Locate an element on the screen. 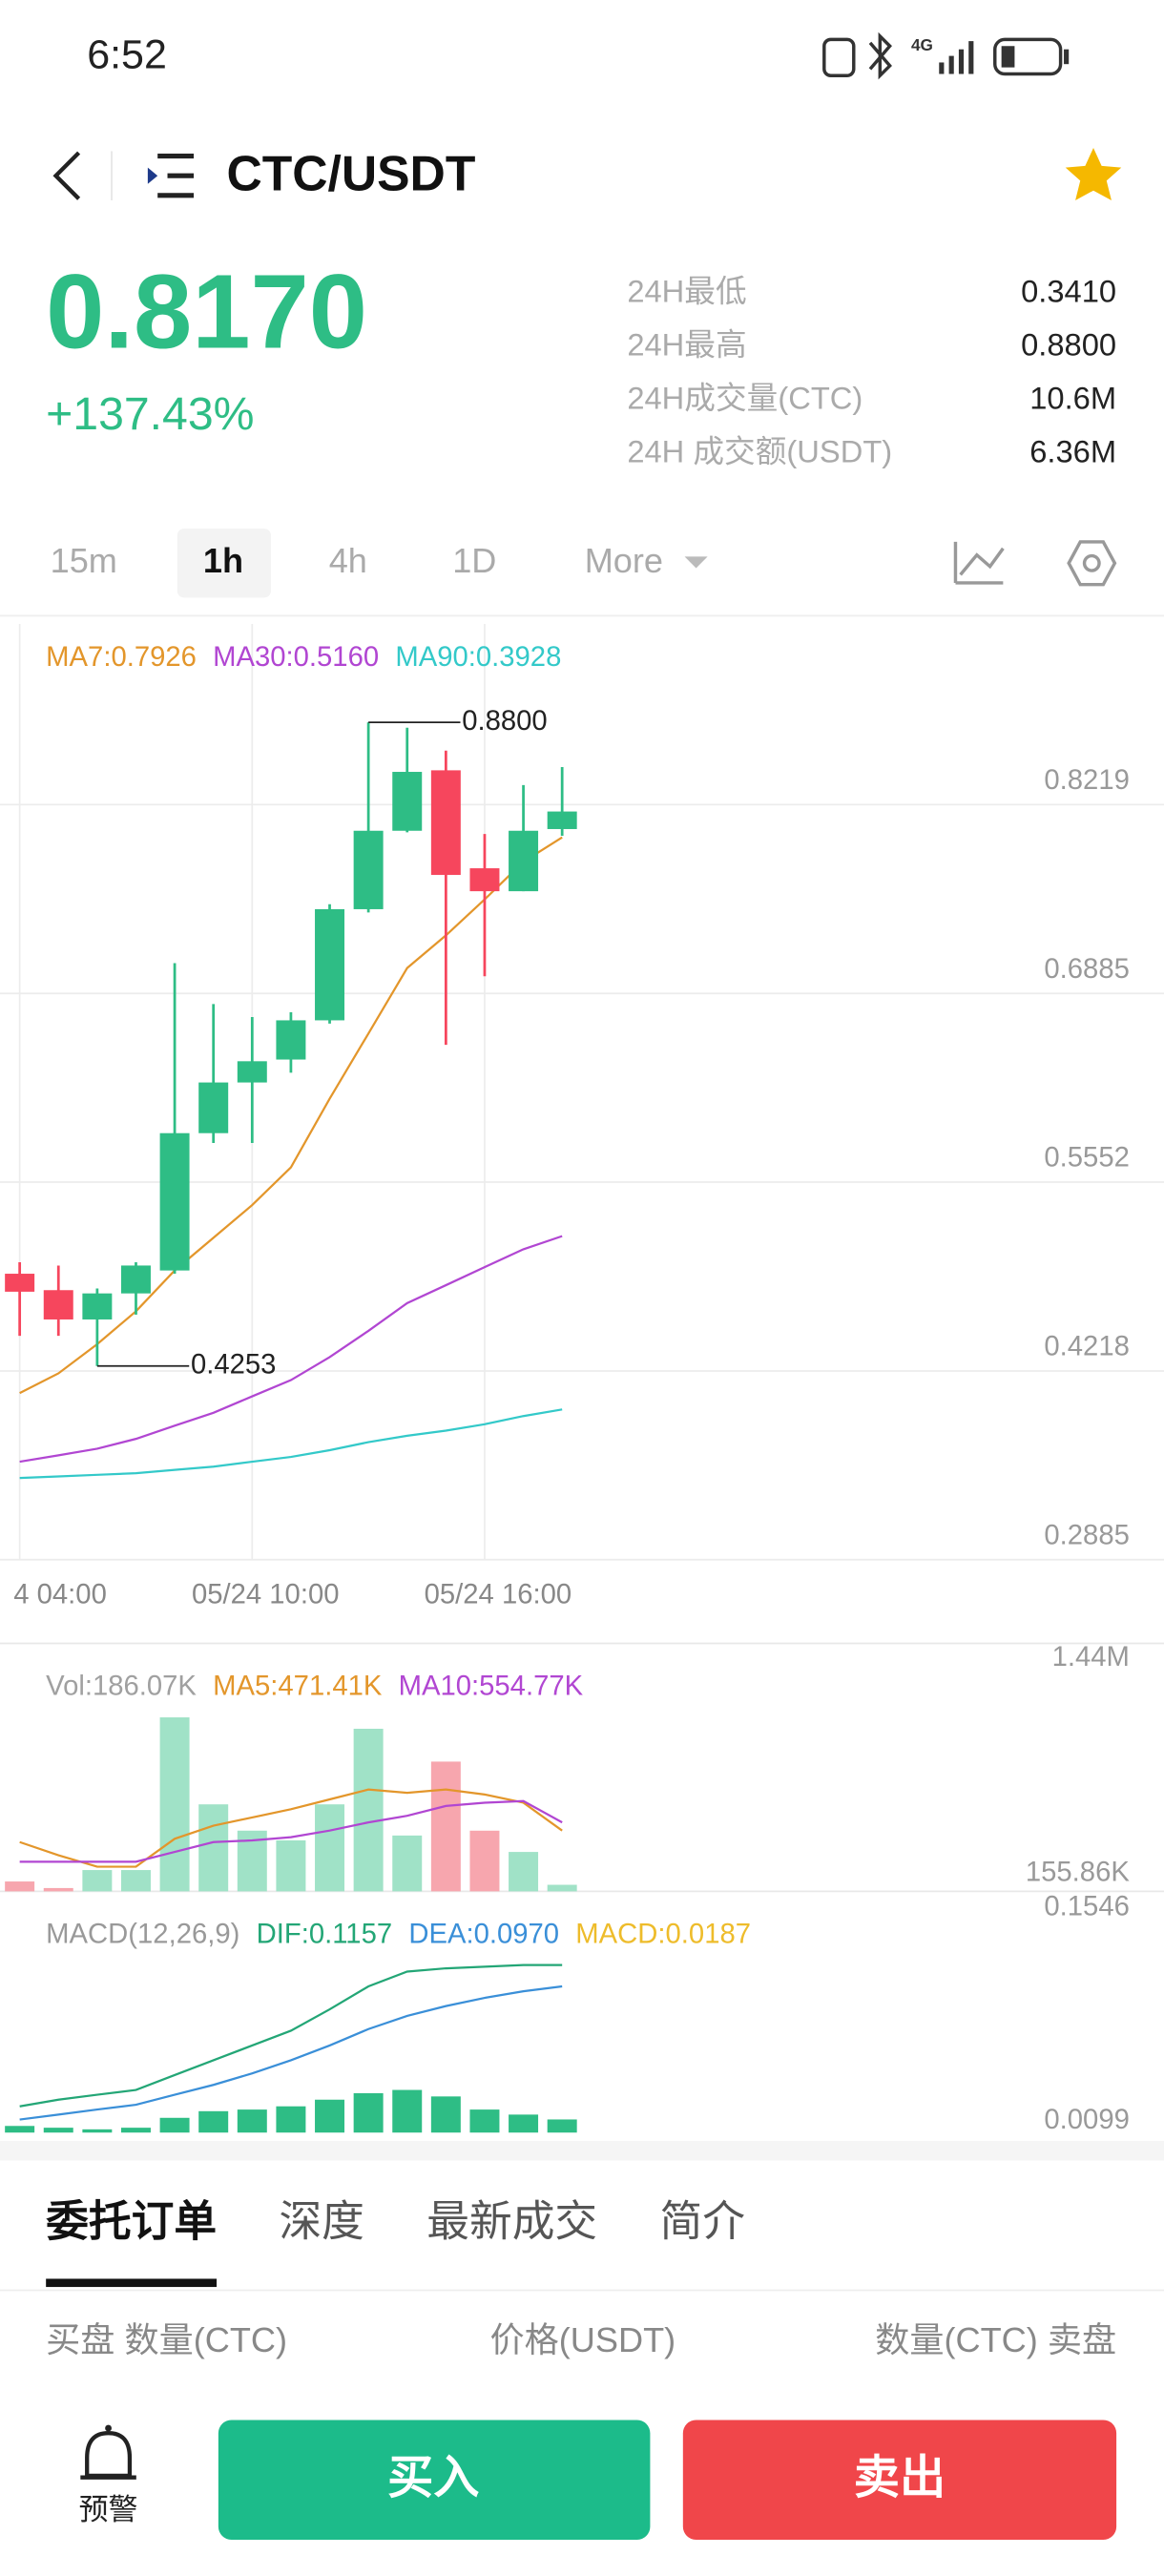 This screenshot has width=1164, height=2576. stat-label: 24H 成交额(USDT) is located at coordinates (759, 451).